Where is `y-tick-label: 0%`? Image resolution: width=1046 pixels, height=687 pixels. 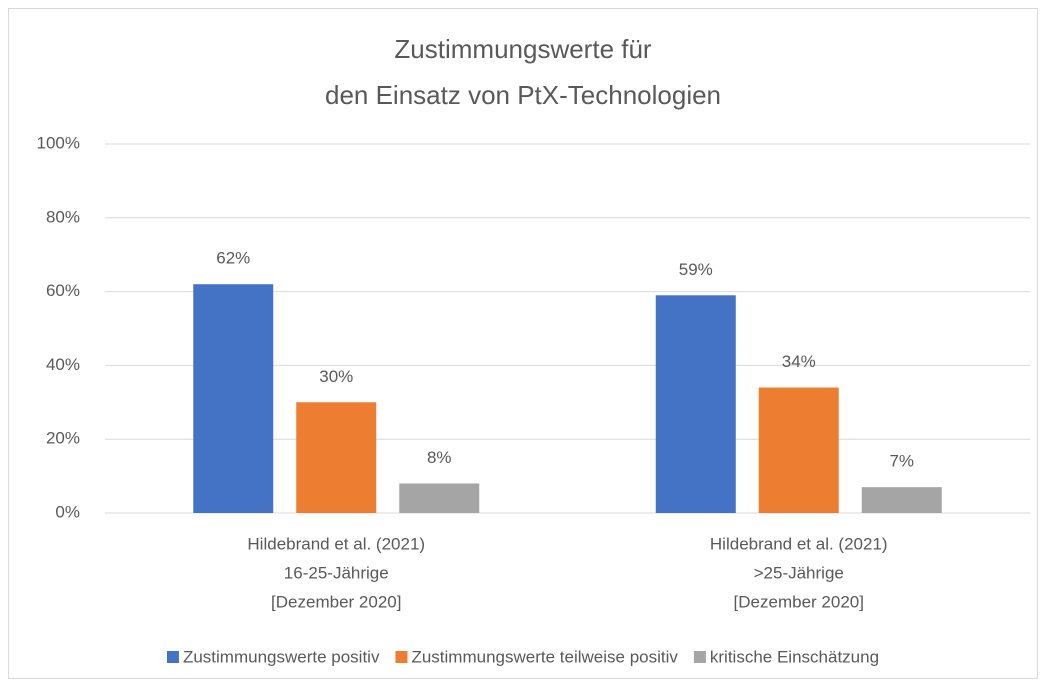
y-tick-label: 0% is located at coordinates (67, 511).